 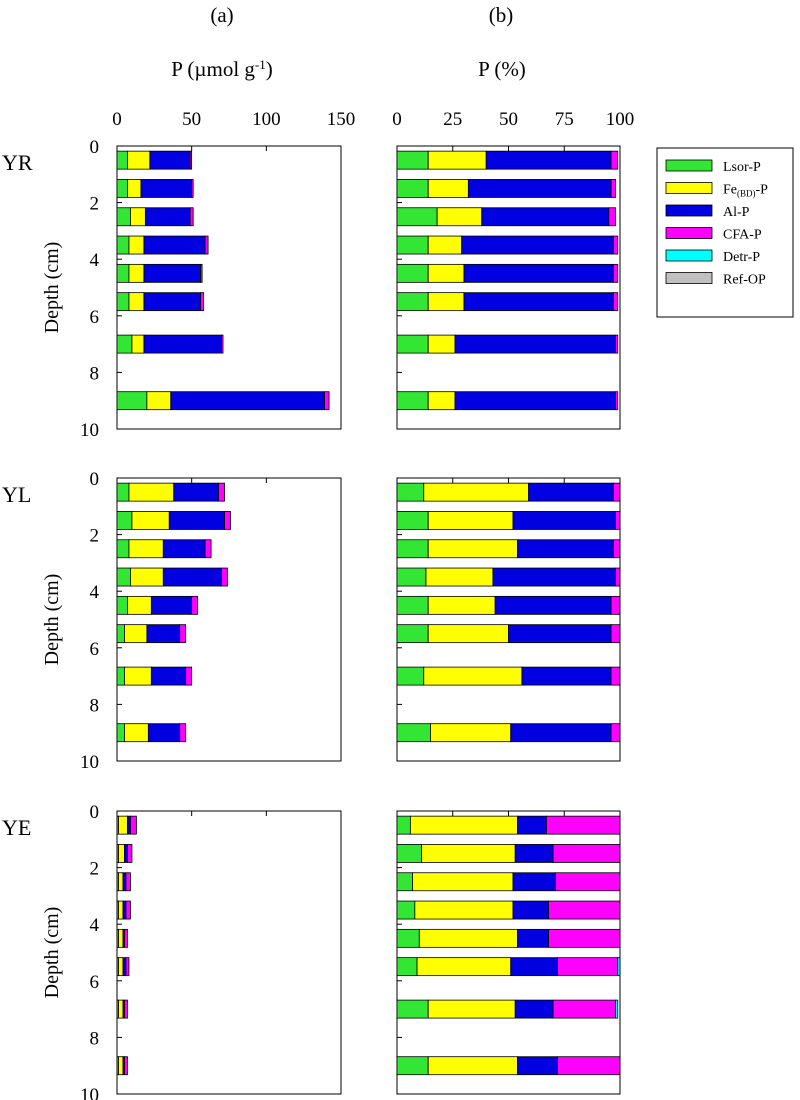 I want to click on legend-label-fe: Fe, so click(x=730, y=190).